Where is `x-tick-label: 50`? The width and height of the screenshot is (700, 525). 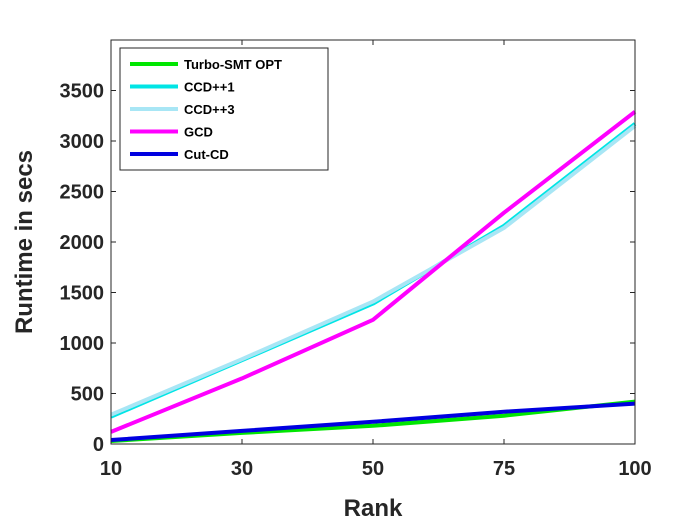
x-tick-label: 50 is located at coordinates (373, 469).